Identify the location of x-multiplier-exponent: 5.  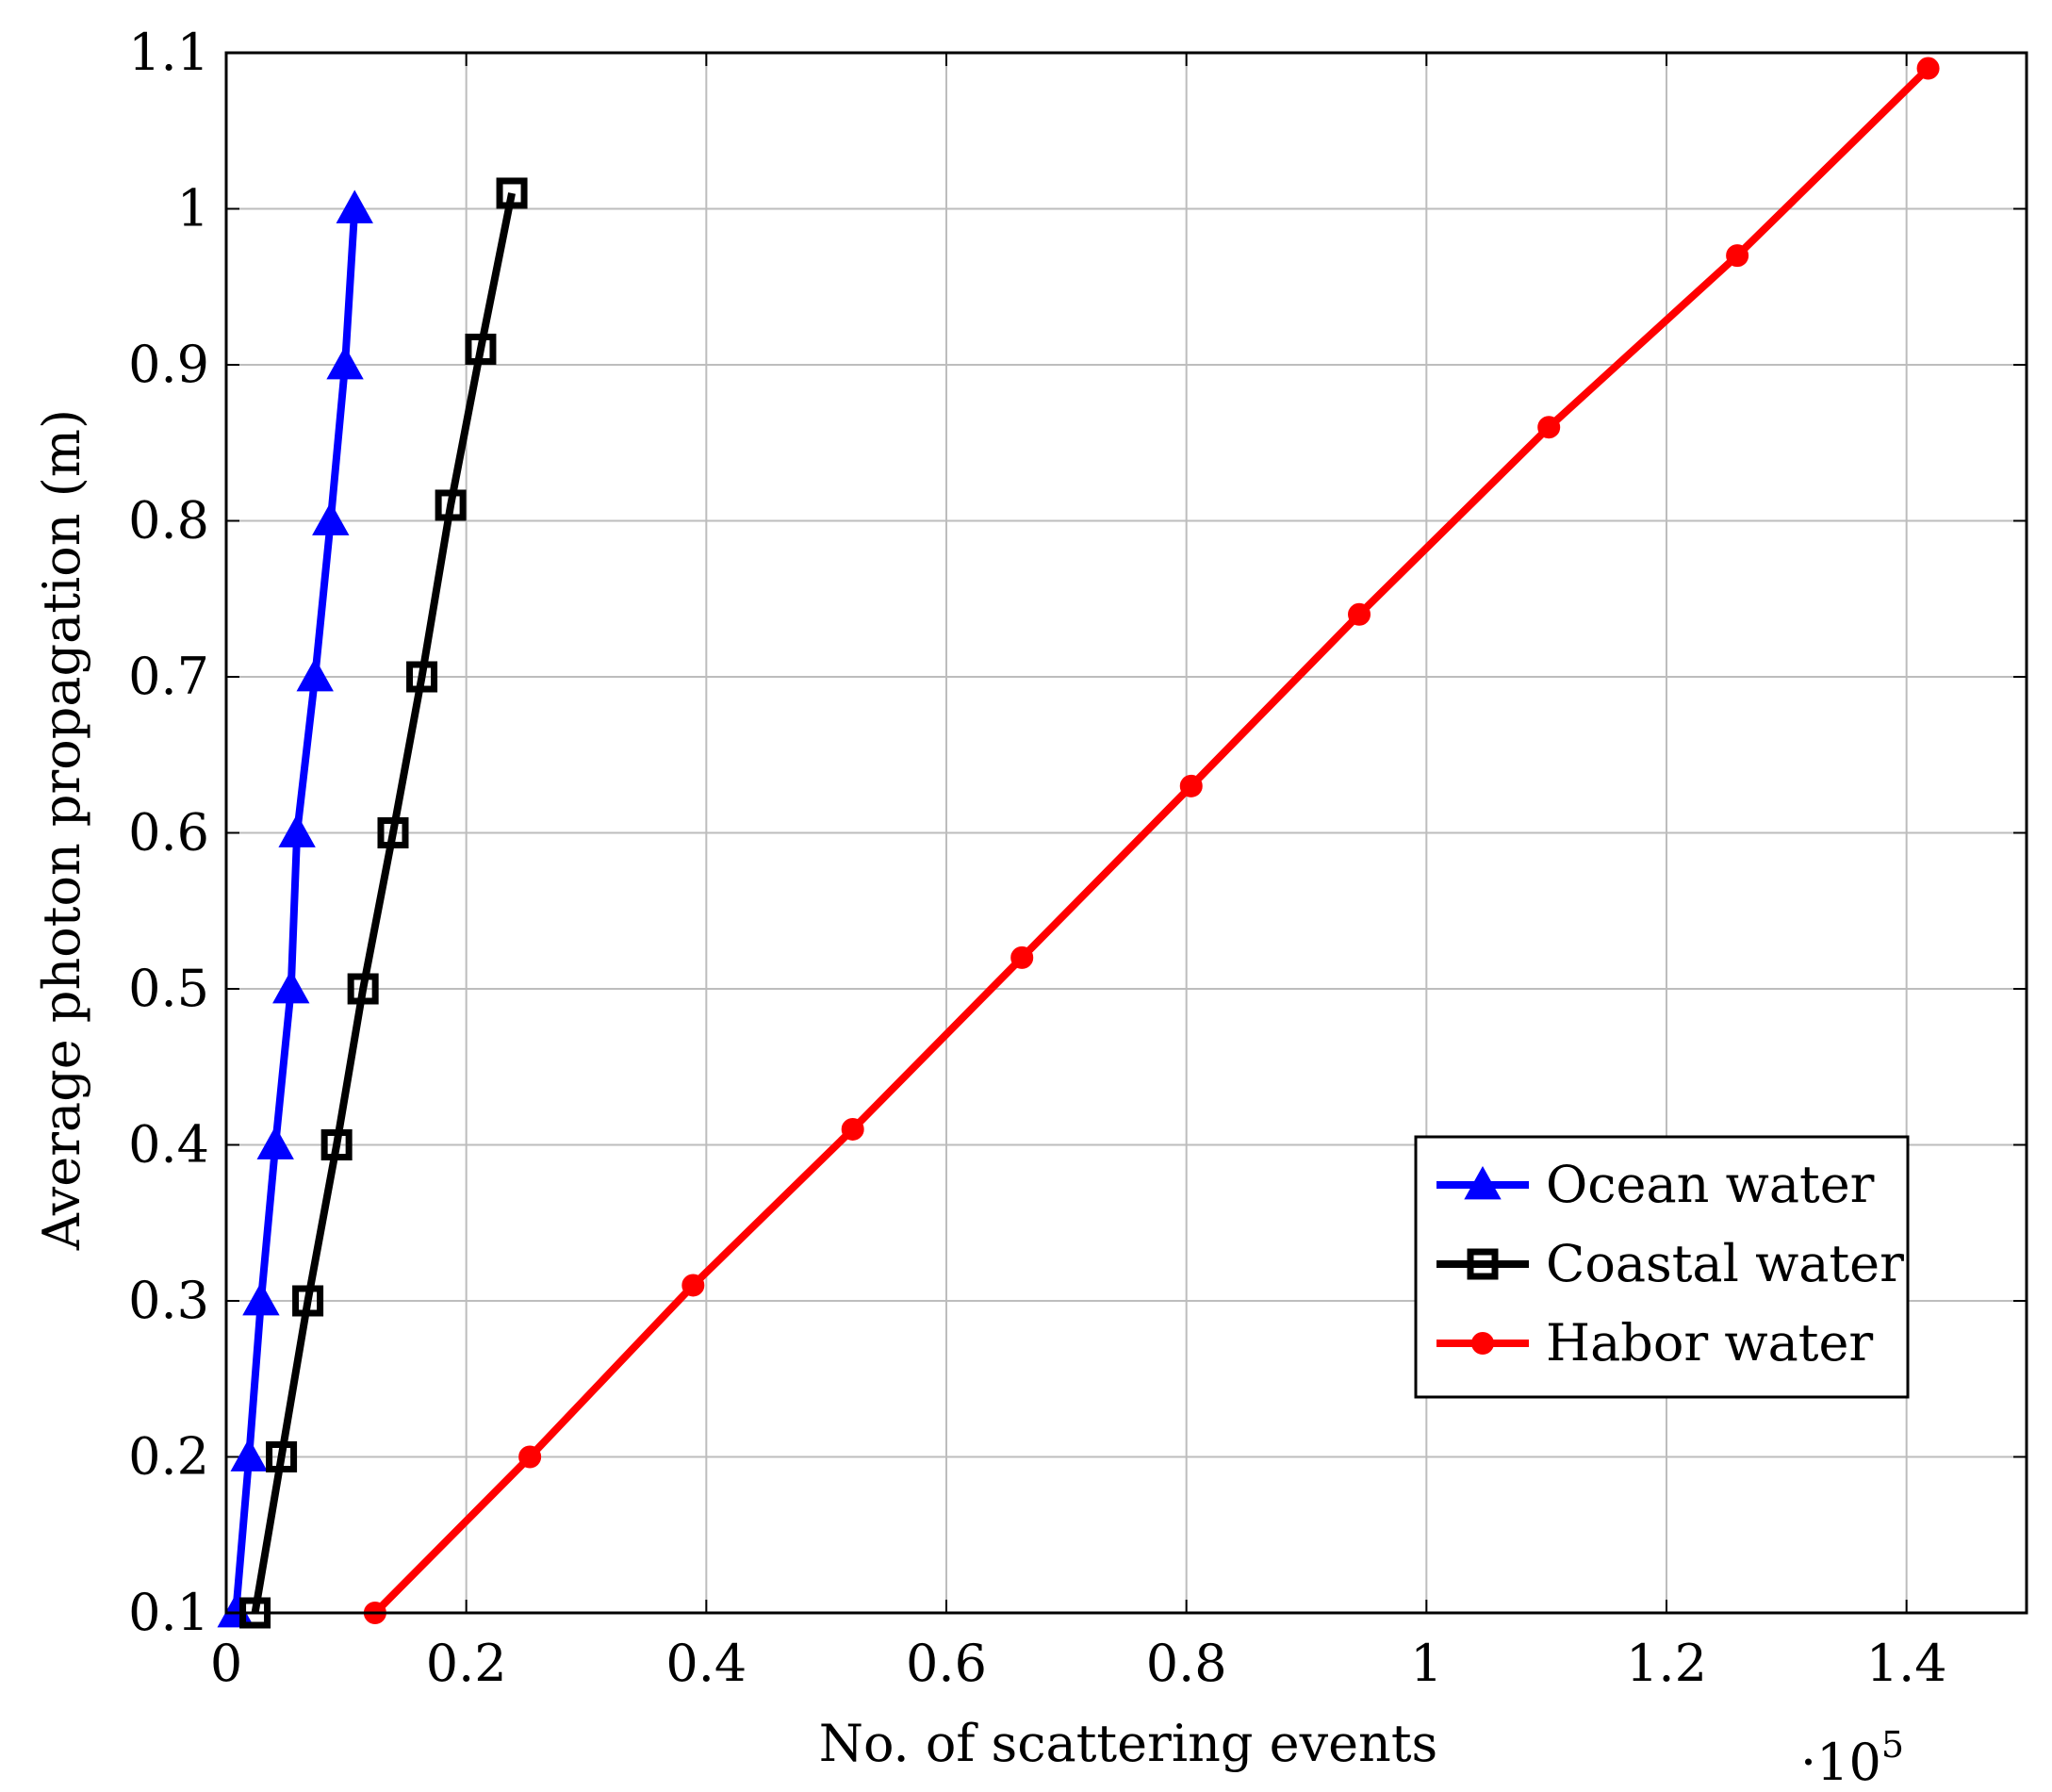
(1892, 1745).